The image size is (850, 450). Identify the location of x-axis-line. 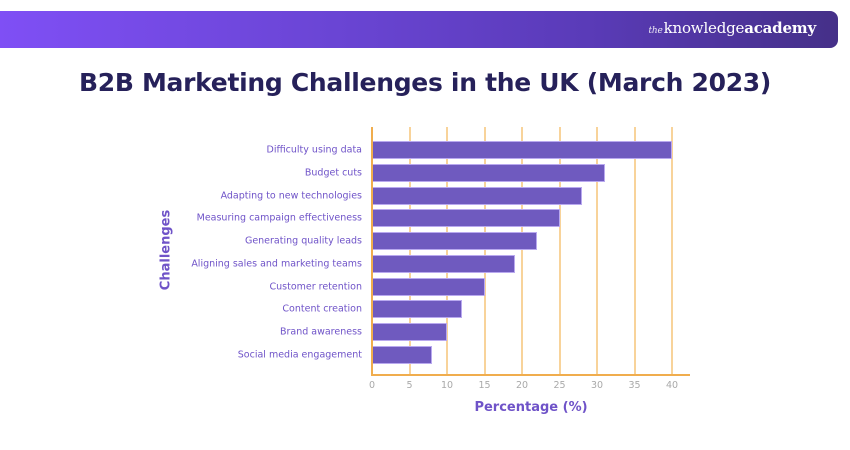
(530, 375).